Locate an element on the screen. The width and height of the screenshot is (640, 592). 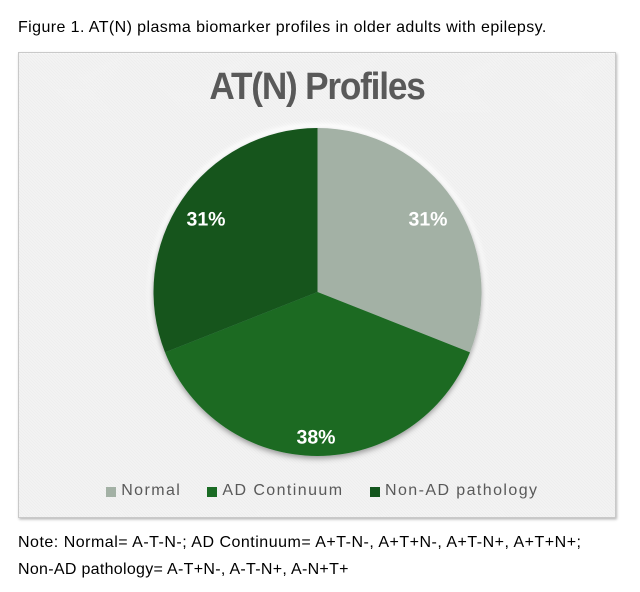
svg-text: 38% is located at coordinates (315, 438).